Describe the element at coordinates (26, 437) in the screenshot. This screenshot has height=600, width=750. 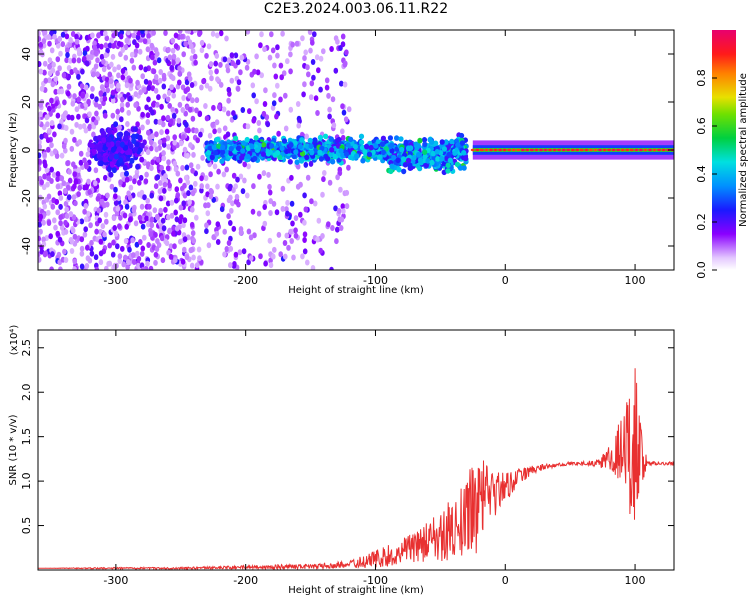
I see `y-tick-label: 1.5` at that location.